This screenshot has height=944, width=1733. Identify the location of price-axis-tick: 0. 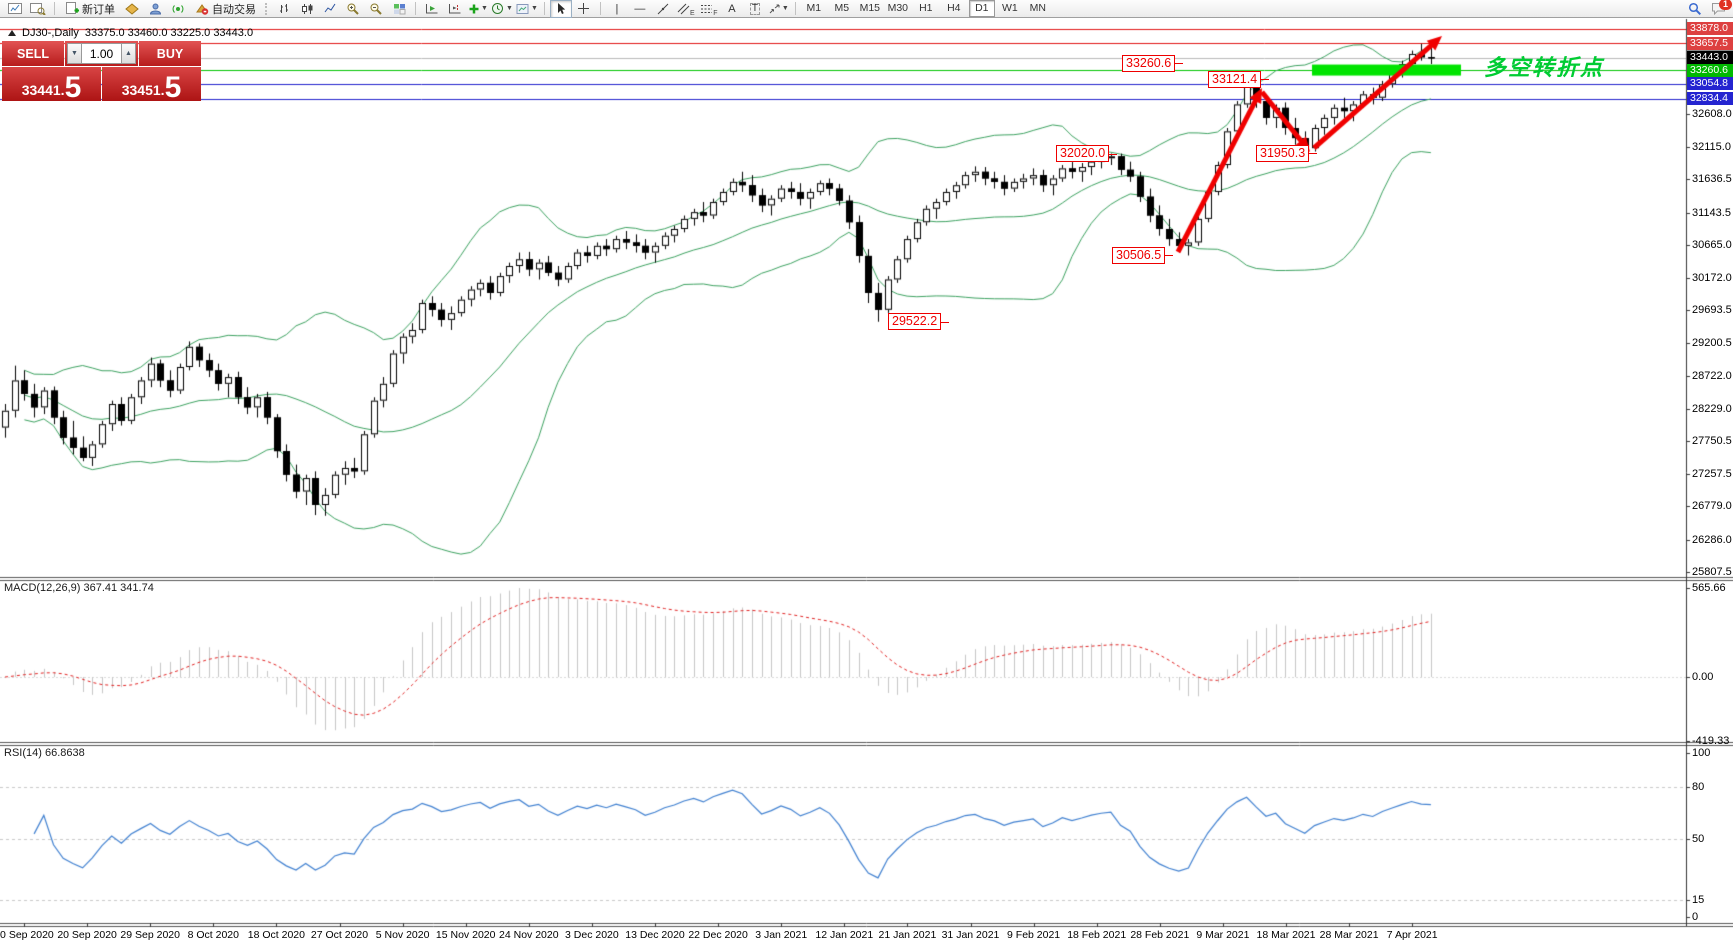
(1695, 917).